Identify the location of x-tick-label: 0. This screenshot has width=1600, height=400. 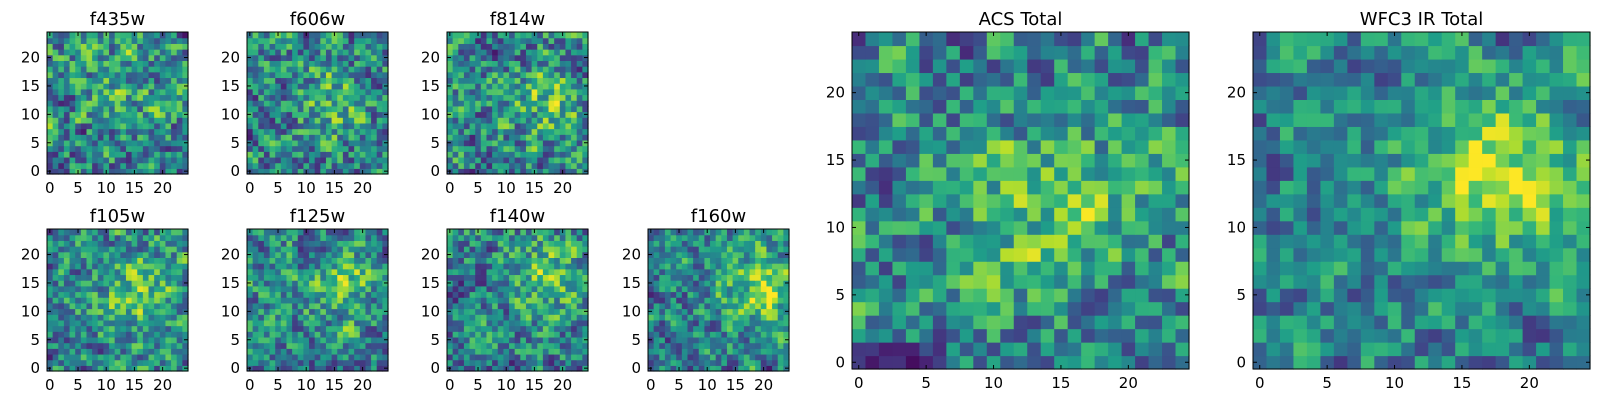
(50, 188).